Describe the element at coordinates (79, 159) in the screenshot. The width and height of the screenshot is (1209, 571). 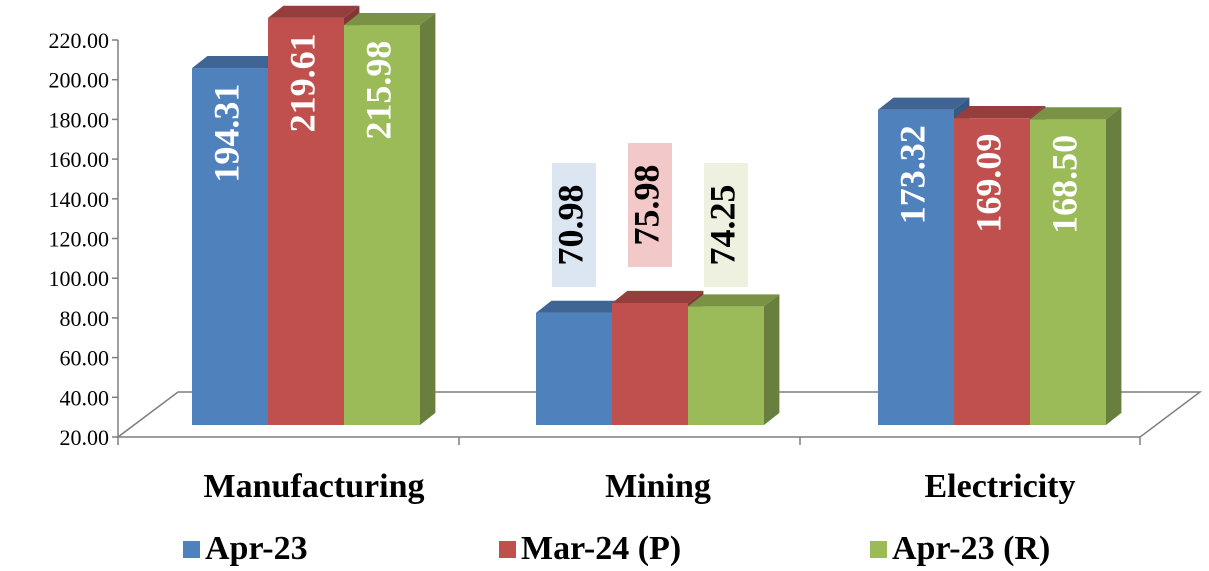
I see `y-tick-label: 160.00` at that location.